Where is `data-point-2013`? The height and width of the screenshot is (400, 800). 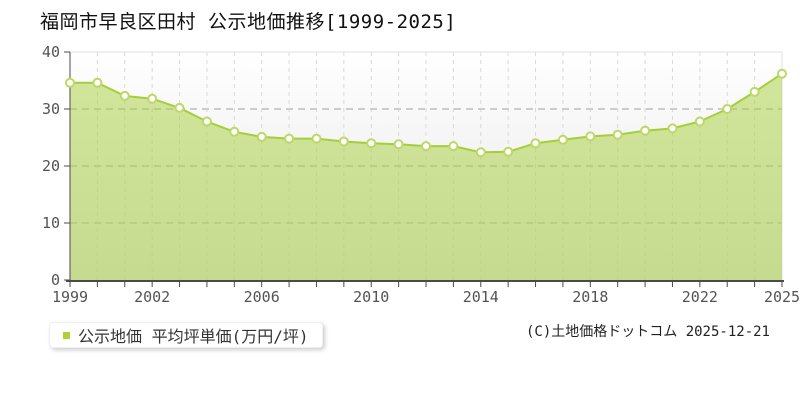
data-point-2013 is located at coordinates (453, 146).